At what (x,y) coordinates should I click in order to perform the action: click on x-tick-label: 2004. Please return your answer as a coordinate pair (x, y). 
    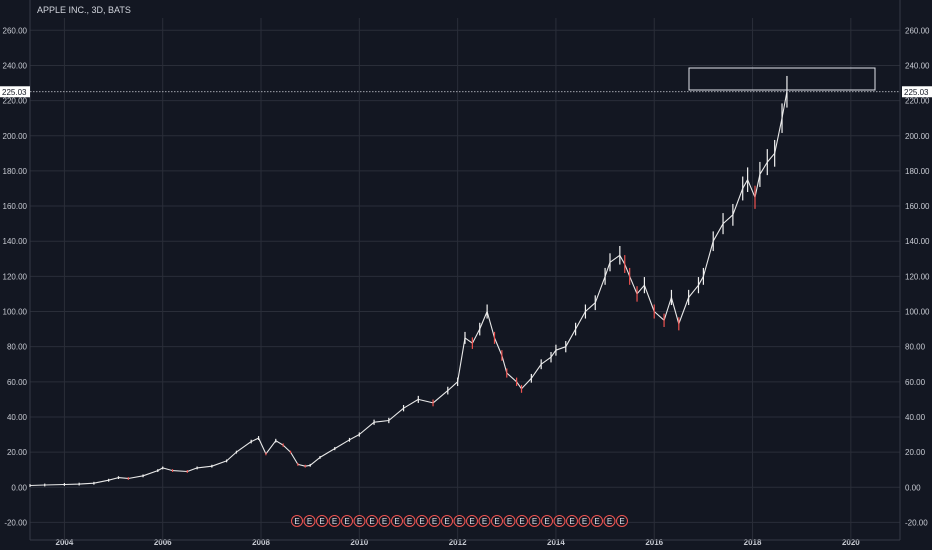
    Looking at the image, I should click on (65, 542).